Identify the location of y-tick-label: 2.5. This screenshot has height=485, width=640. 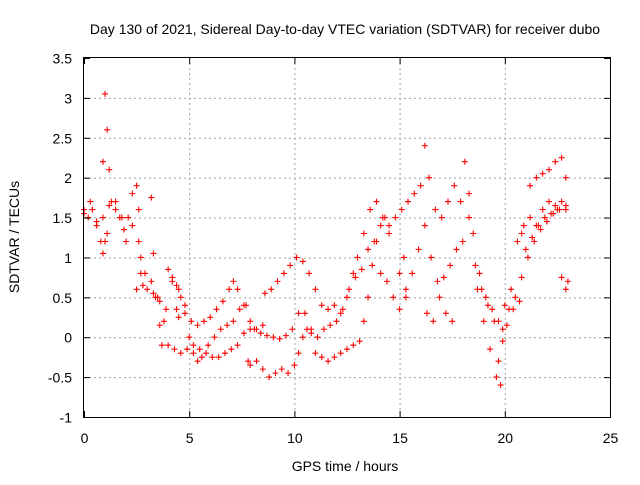
(63, 138).